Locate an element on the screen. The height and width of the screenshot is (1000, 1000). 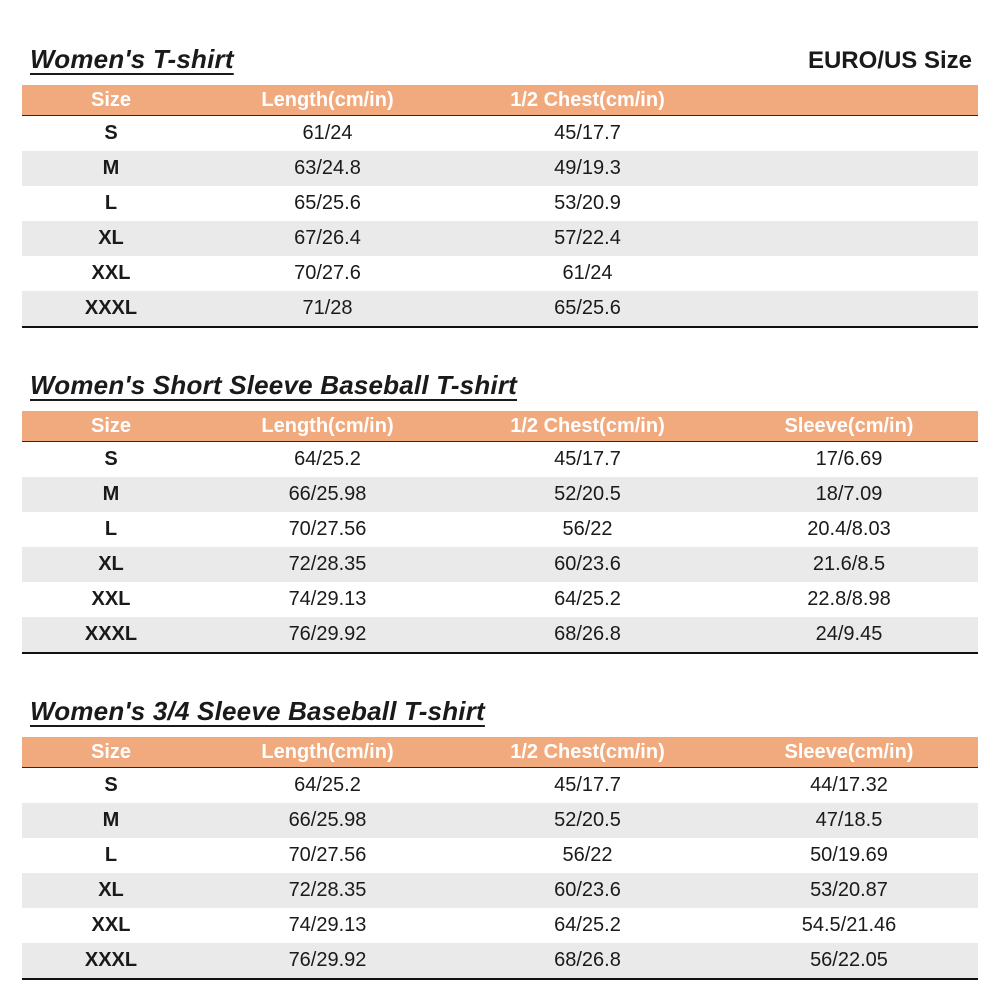
table-row: XXXL 76/29.92 68/26.8 24/9.45 is located at coordinates (500, 634).